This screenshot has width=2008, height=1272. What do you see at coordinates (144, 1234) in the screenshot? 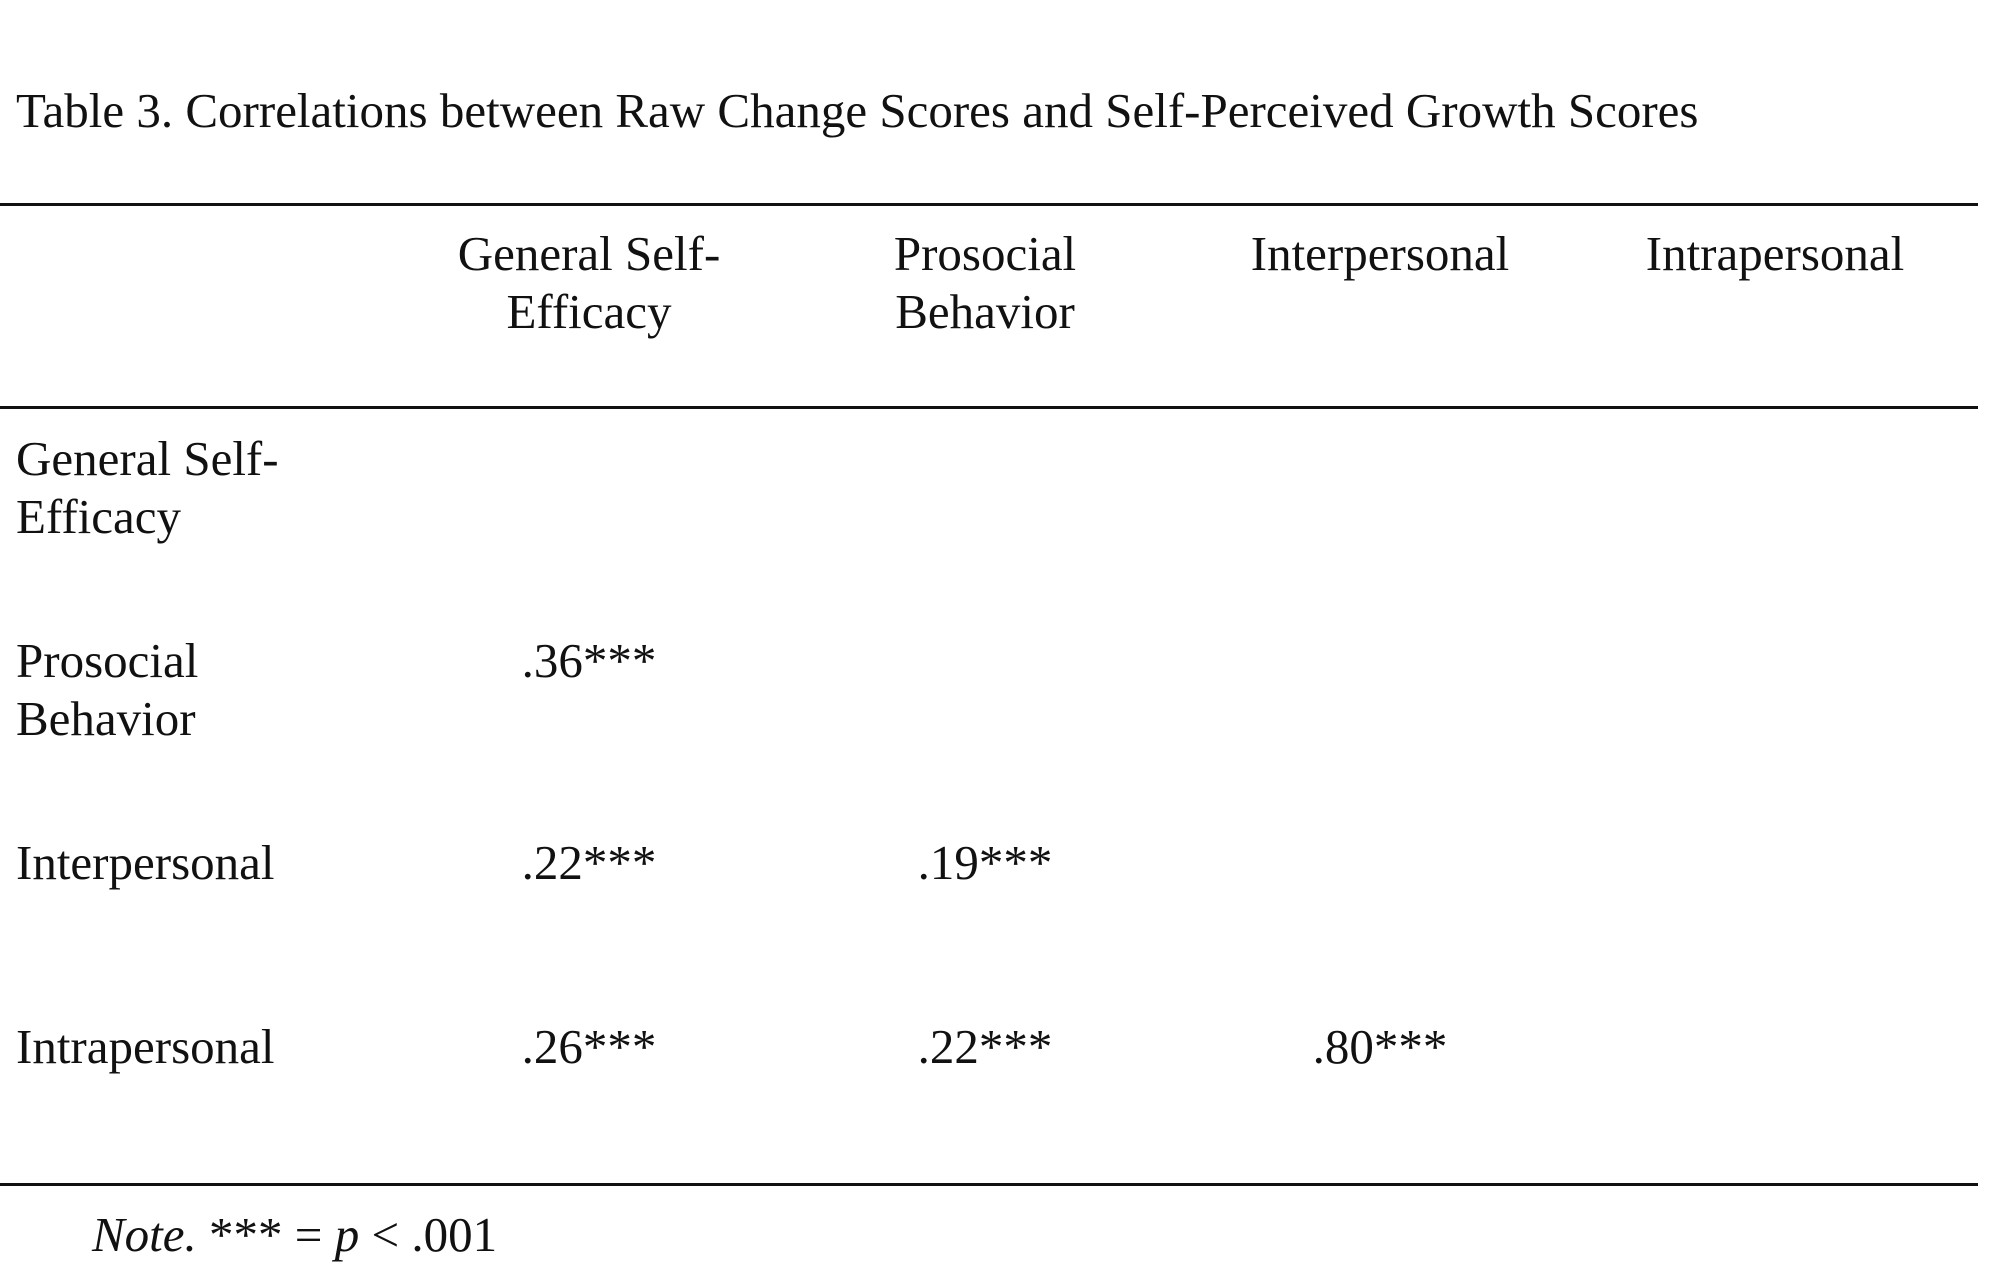
I see `note-label: Note.` at bounding box center [144, 1234].